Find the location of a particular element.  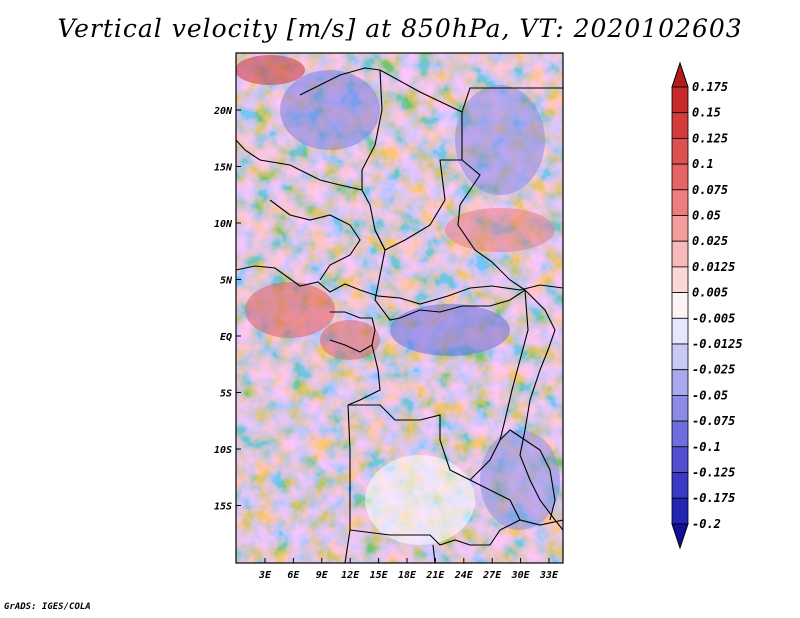

border-congo-drc is located at coordinates (364, 375).